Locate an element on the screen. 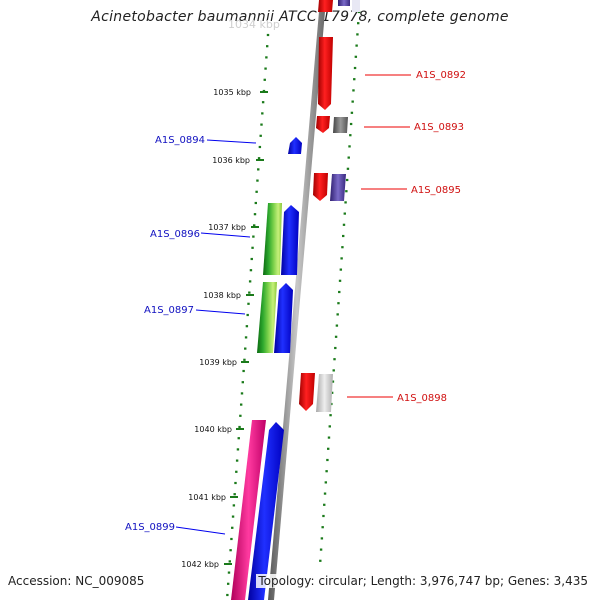 The image size is (600, 600). genome-backbone is located at coordinates (297, 300).